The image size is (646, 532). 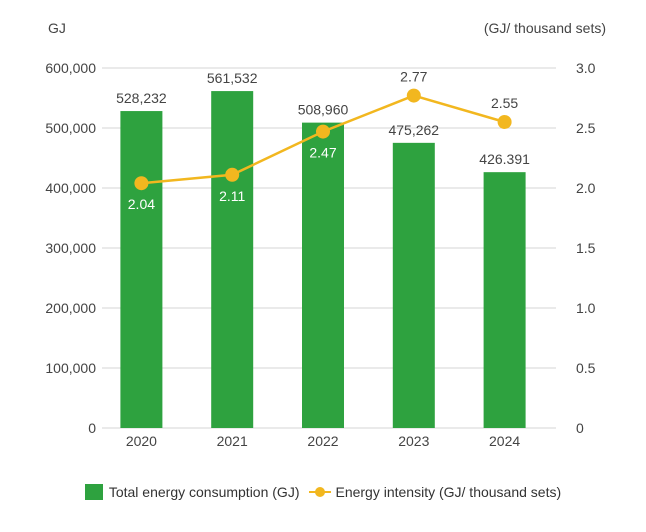 What do you see at coordinates (586, 68) in the screenshot?
I see `right-tick-label: 3.0` at bounding box center [586, 68].